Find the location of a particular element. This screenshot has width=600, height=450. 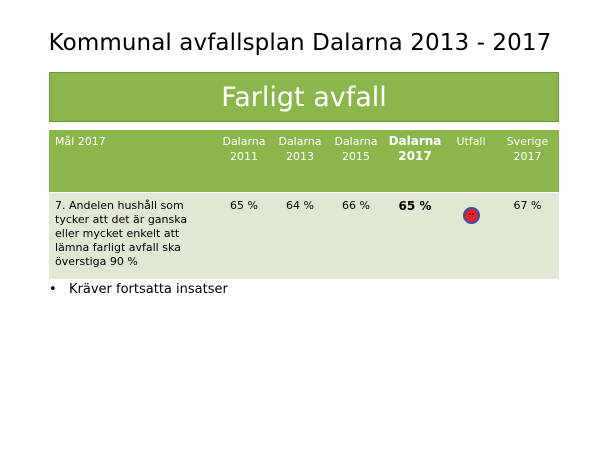

header-sverige-2017: Sverige 2017 is located at coordinates (527, 161).